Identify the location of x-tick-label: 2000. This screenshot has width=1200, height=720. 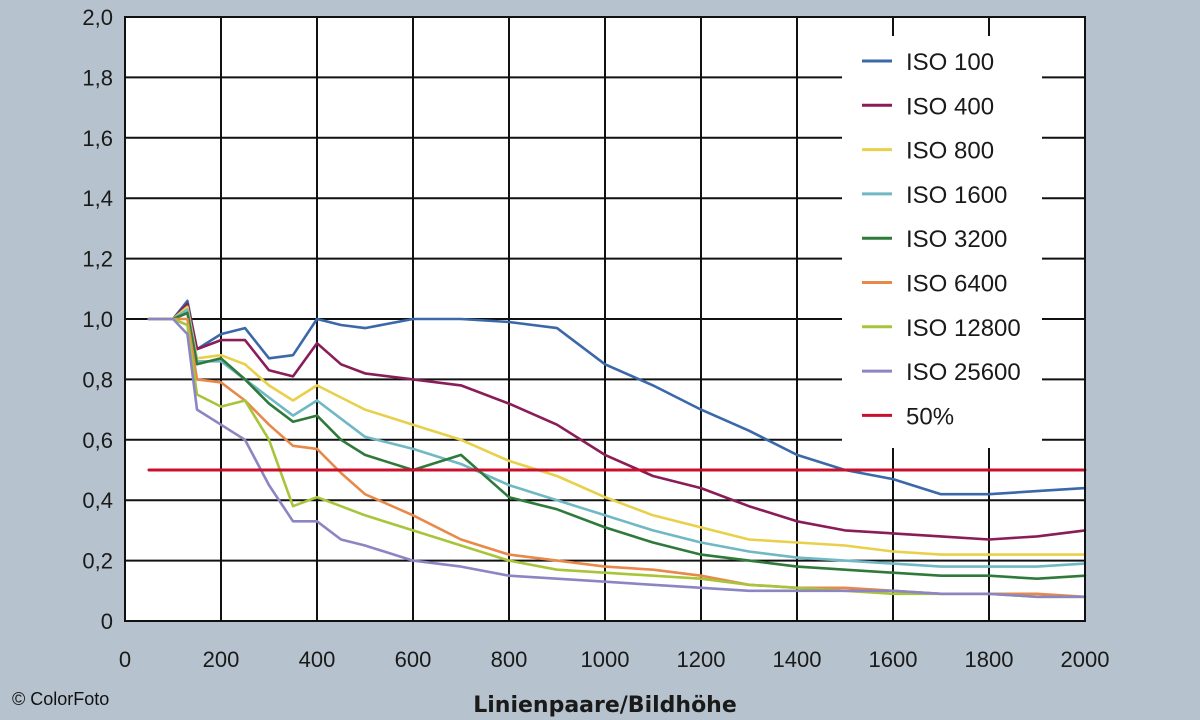
(1085, 659).